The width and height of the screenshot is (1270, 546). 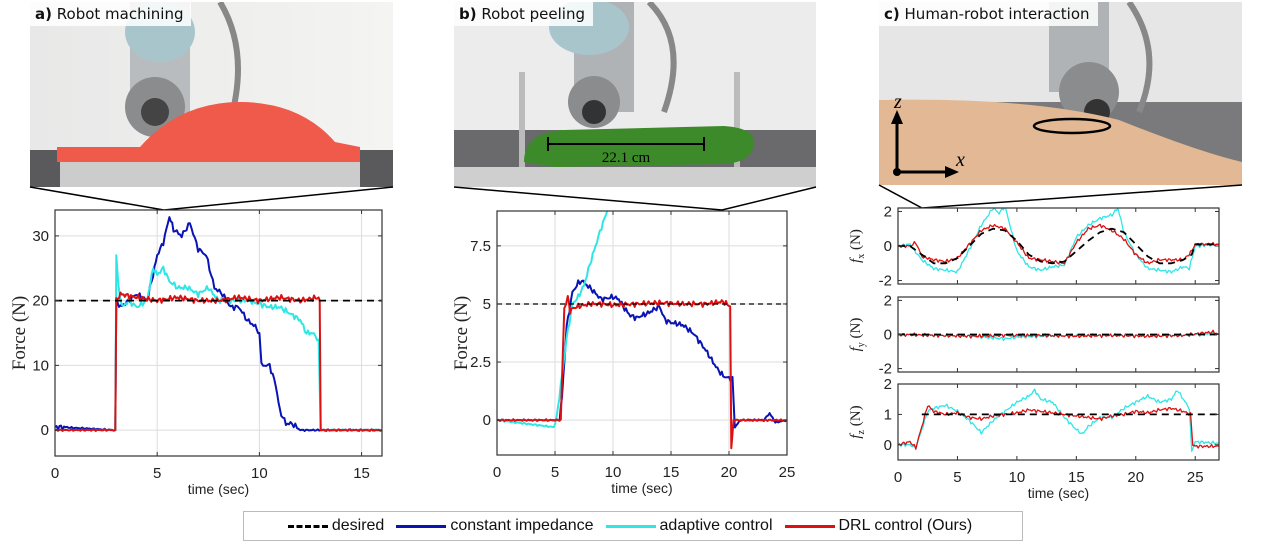 I want to click on series-line-drl-control-ours, so click(x=1058, y=244).